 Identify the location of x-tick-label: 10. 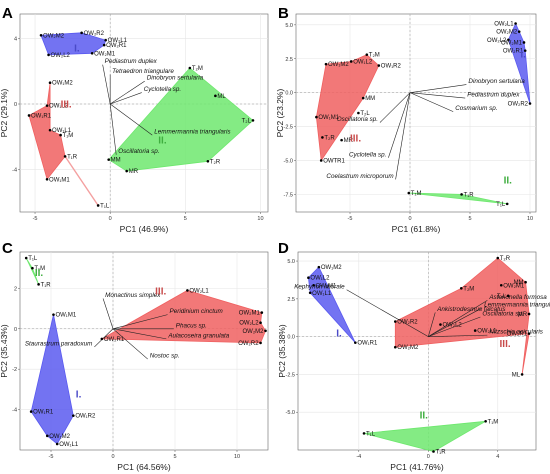
(237, 457).